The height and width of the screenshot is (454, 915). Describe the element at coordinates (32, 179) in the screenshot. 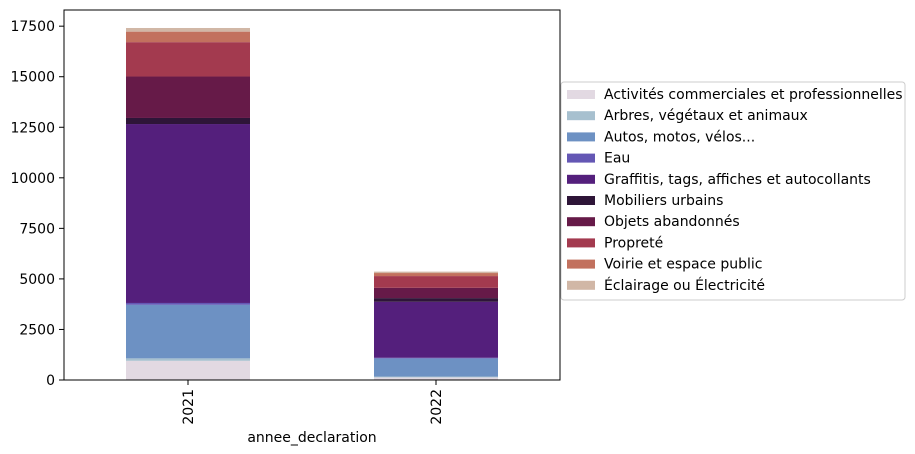

I see `y-tick-label: 10000` at that location.